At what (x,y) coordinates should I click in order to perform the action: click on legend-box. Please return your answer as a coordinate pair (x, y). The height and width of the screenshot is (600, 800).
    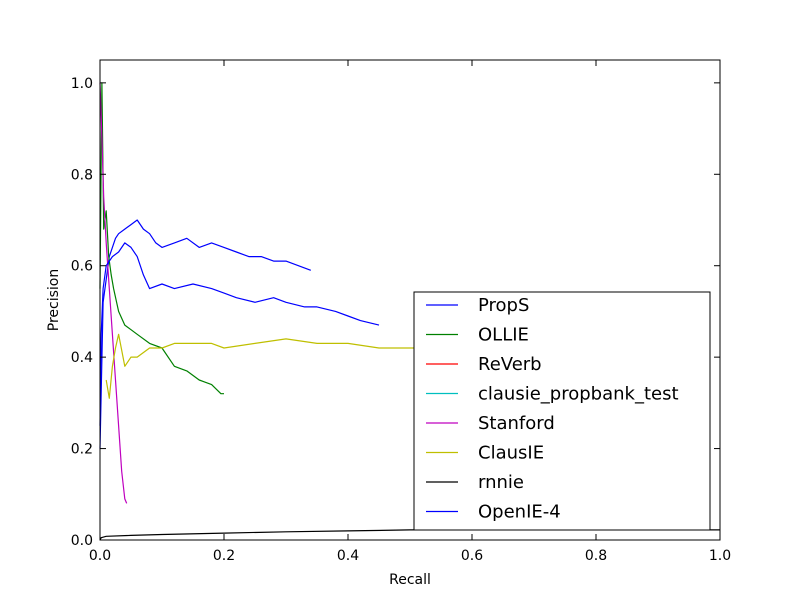
    Looking at the image, I should click on (562, 411).